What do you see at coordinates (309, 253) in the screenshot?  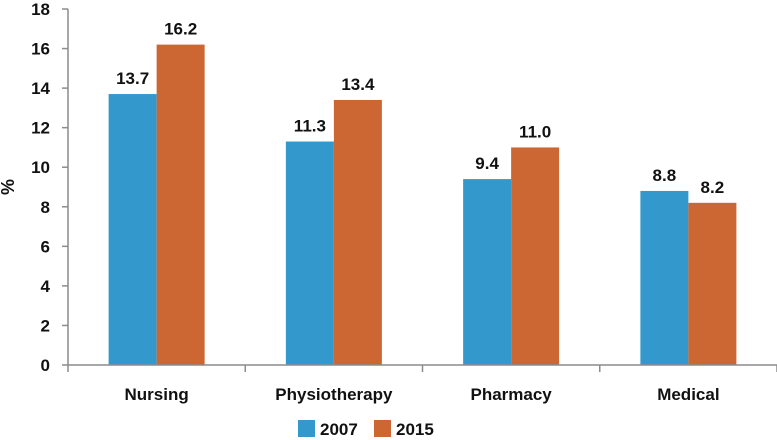 I see `bar-2007-physiotherapy` at bounding box center [309, 253].